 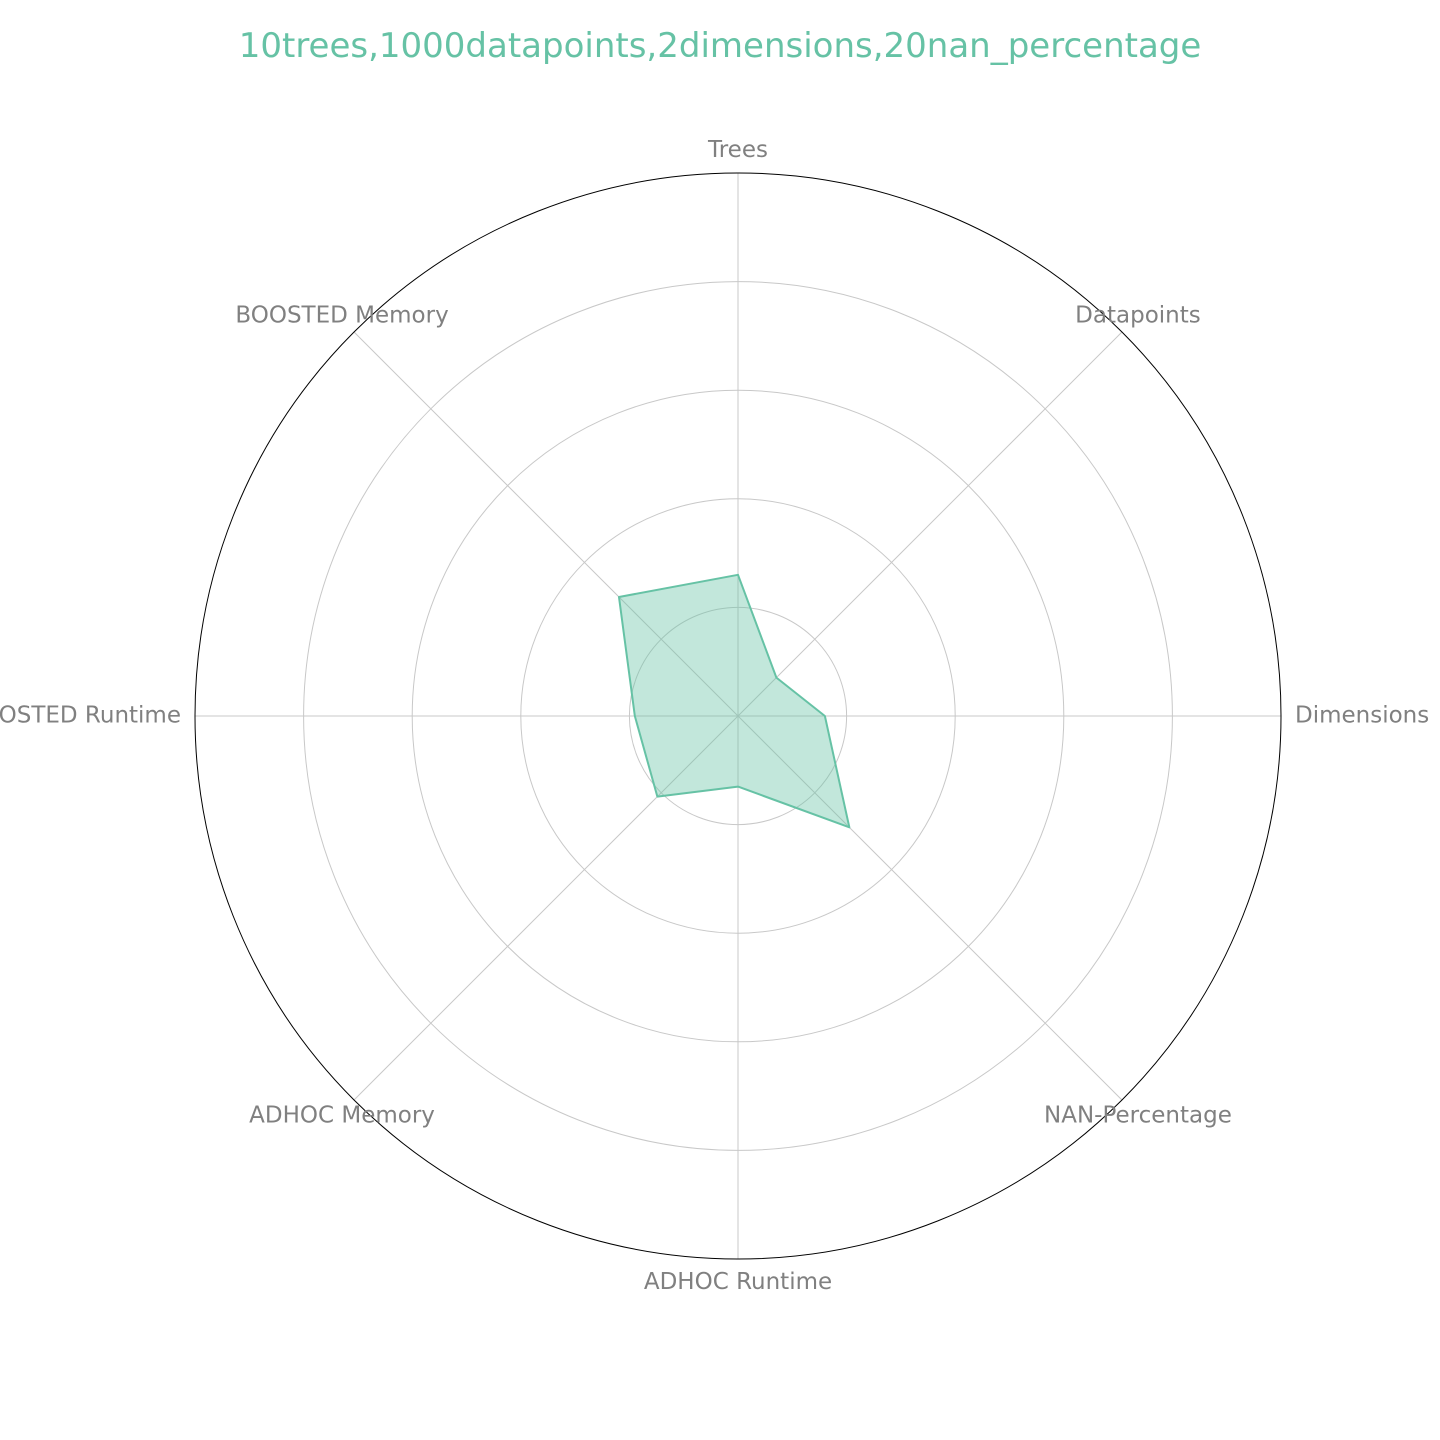 What do you see at coordinates (341, 316) in the screenshot?
I see `axis-label-boosted-memory: BOOSTED Memory` at bounding box center [341, 316].